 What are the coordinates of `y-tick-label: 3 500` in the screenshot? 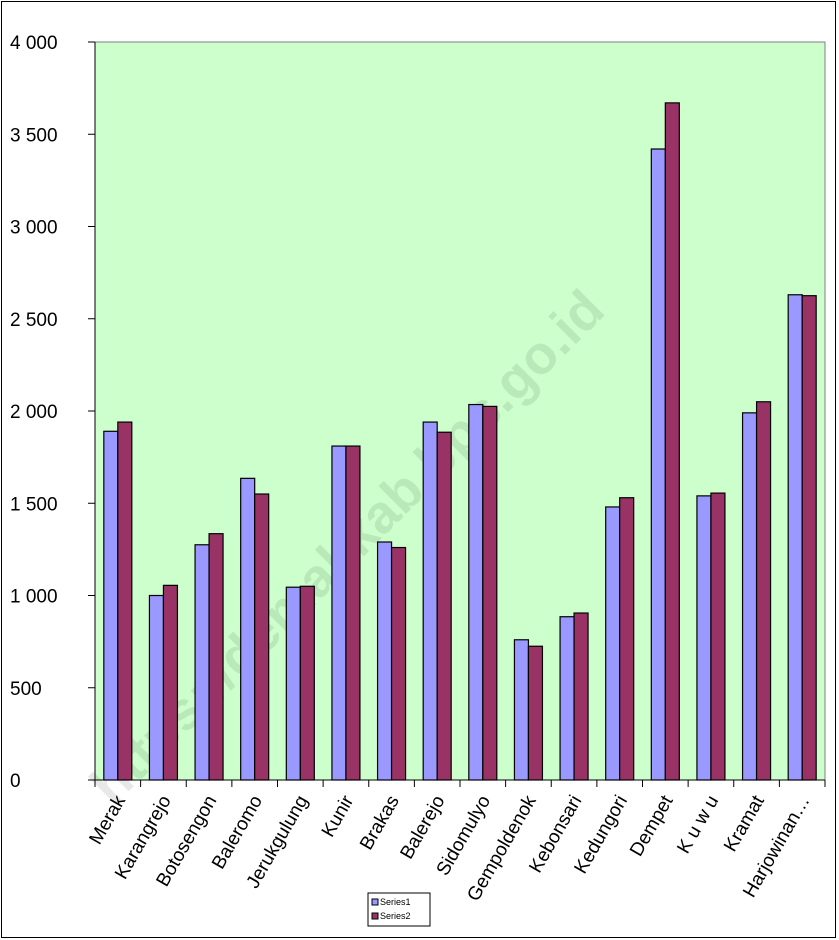 It's located at (34, 135).